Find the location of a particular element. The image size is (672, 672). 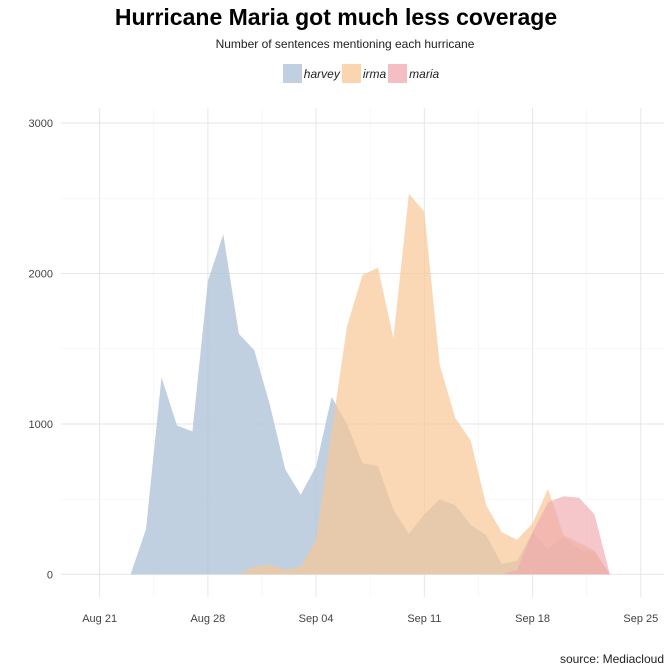

legend-item-maria: maria is located at coordinates (414, 73).